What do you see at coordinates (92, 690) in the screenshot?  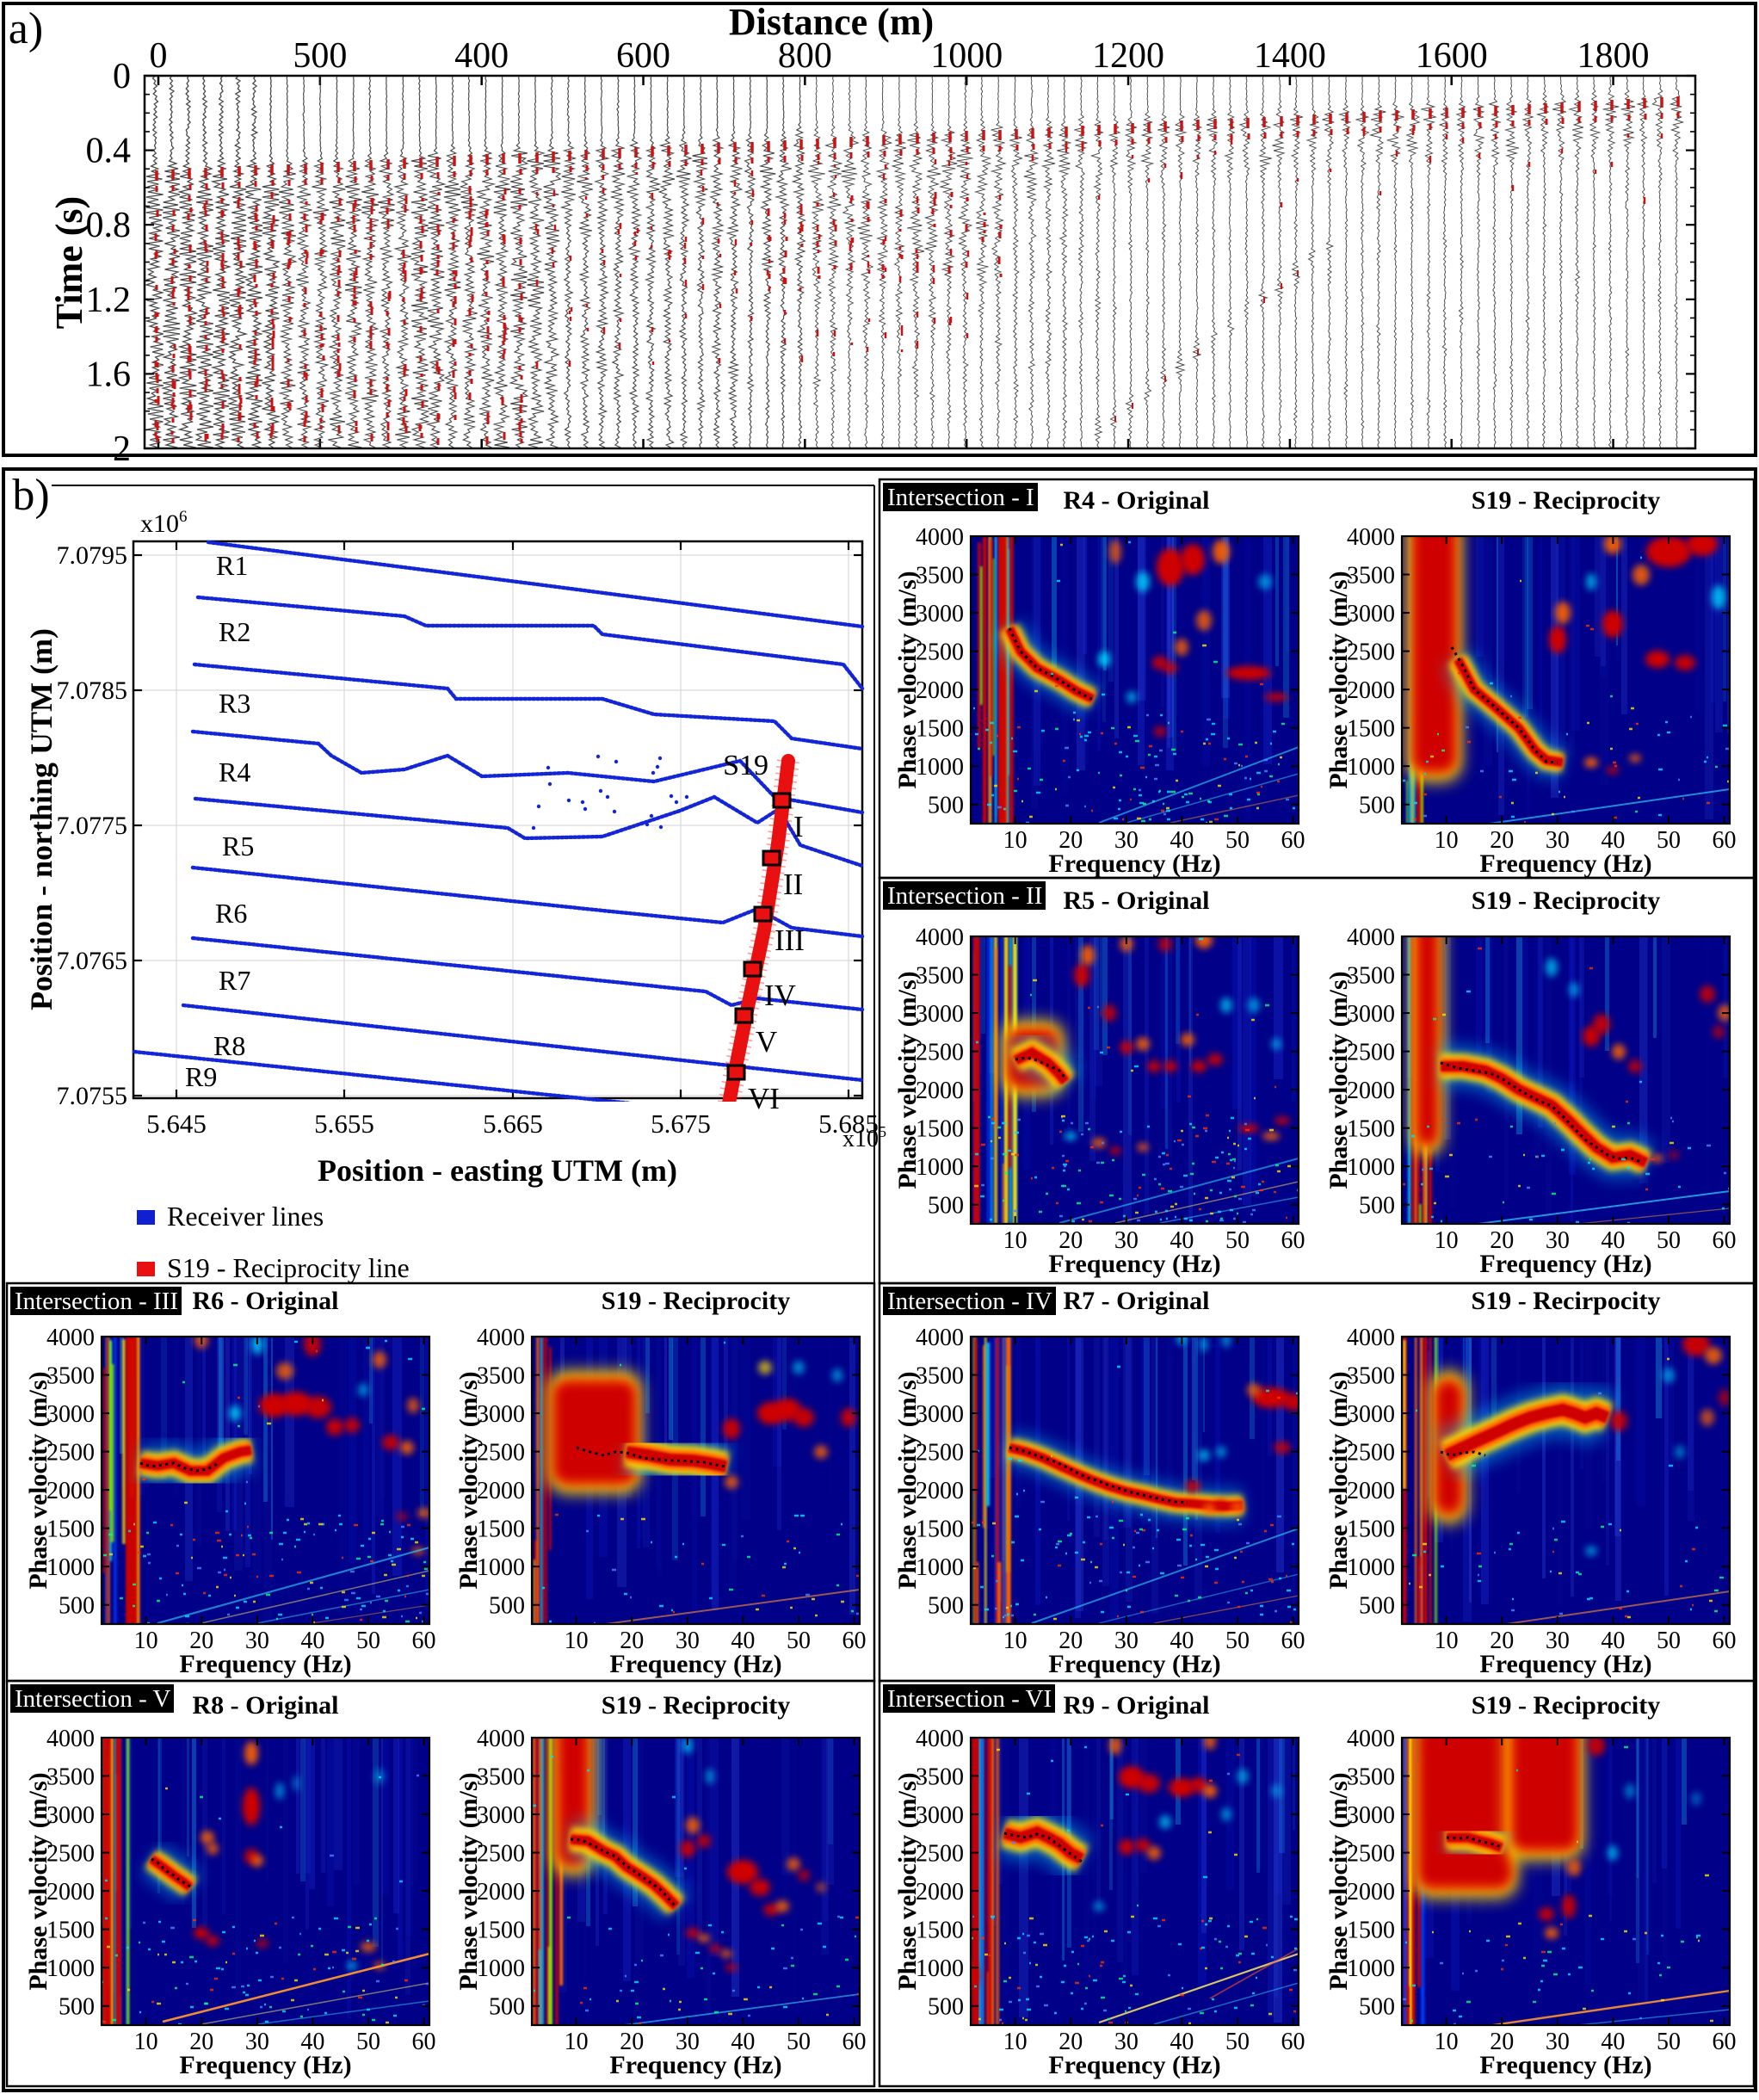 I see `svg-text: 7.0785` at bounding box center [92, 690].